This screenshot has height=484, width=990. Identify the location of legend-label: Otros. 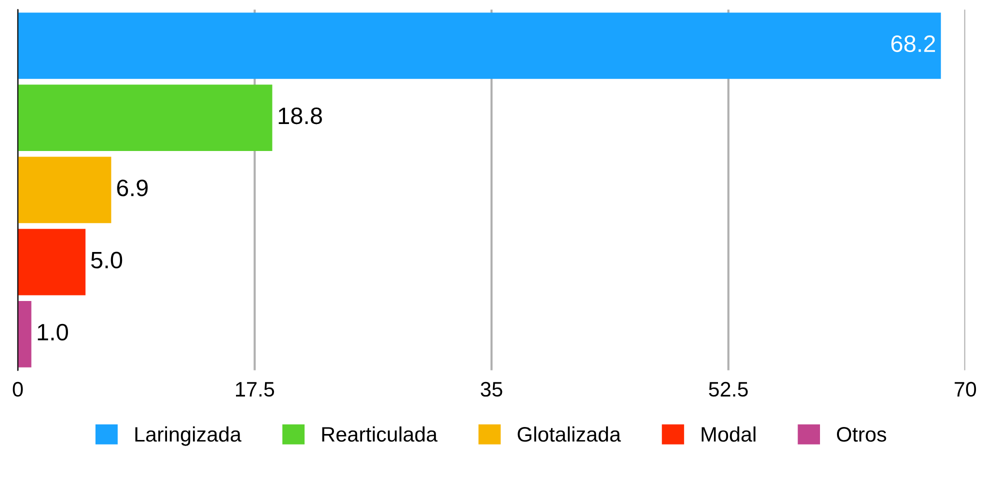
(861, 434).